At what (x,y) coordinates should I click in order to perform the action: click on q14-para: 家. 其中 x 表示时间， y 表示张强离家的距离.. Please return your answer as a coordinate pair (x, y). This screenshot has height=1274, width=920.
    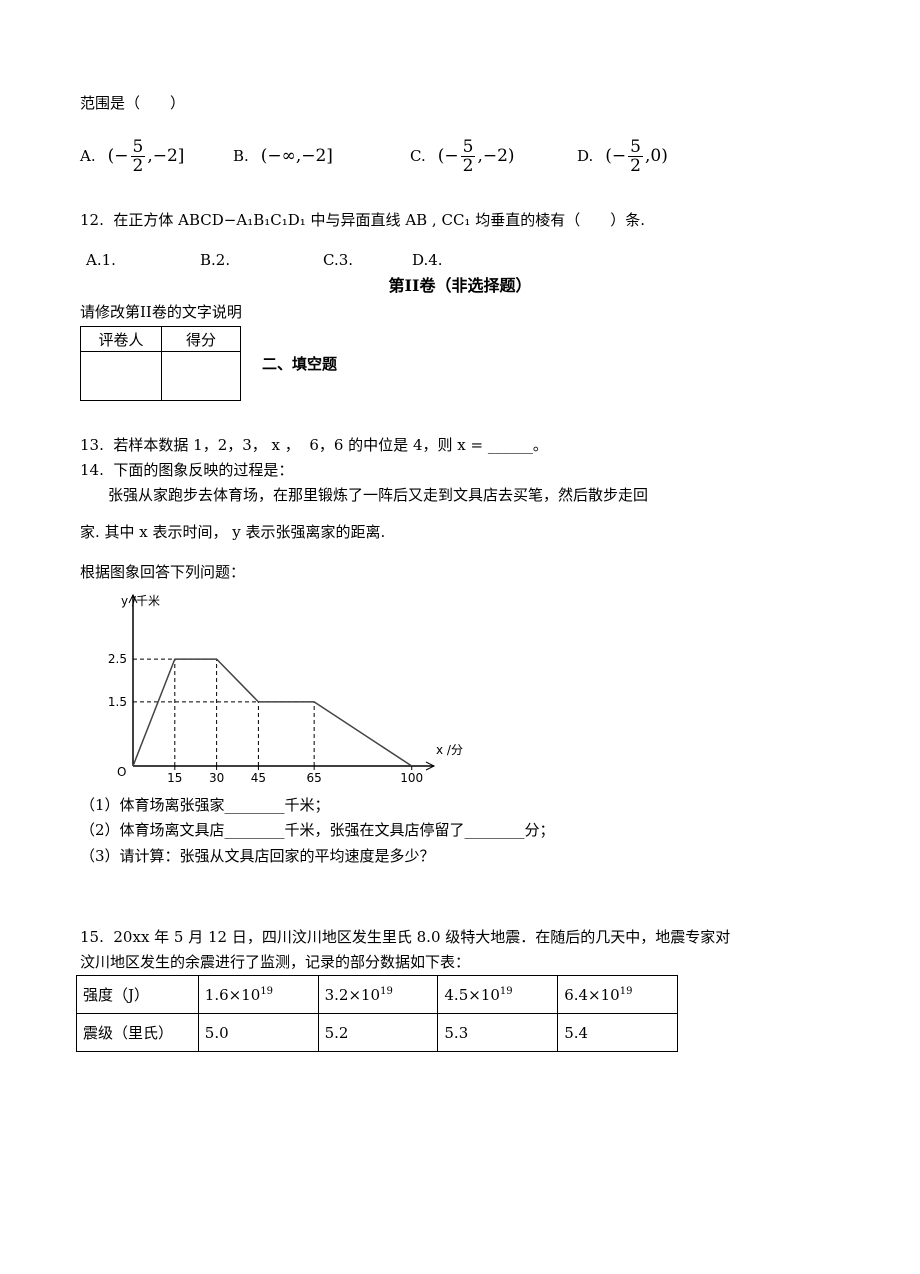
    Looking at the image, I should click on (233, 532).